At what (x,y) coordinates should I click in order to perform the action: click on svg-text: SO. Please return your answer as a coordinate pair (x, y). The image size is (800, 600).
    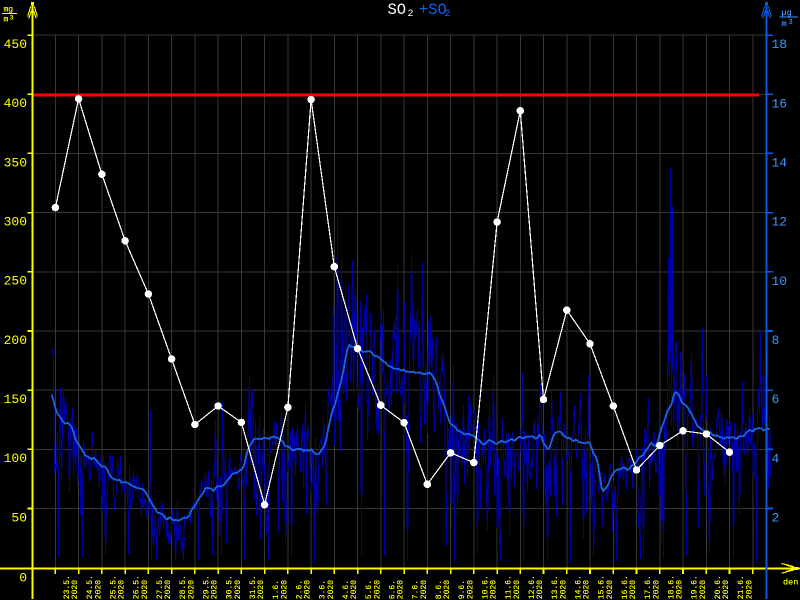
    Looking at the image, I should click on (397, 10).